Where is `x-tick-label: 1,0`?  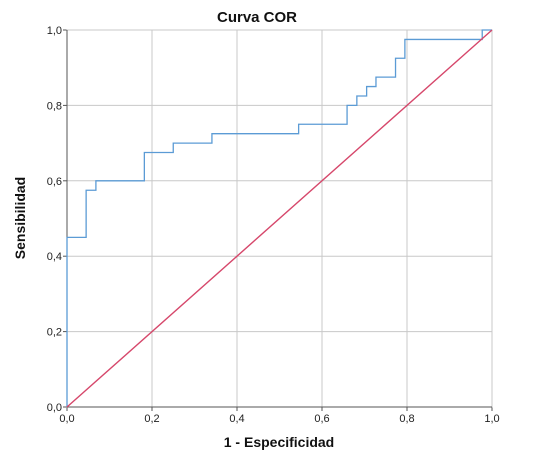 x-tick-label: 1,0 is located at coordinates (491, 419).